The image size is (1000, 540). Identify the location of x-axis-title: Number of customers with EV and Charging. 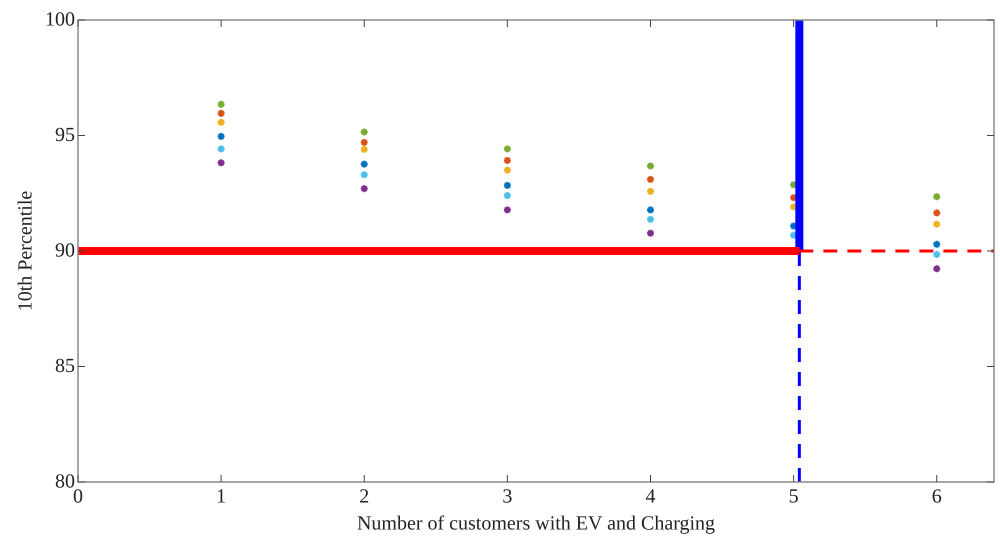
(536, 523).